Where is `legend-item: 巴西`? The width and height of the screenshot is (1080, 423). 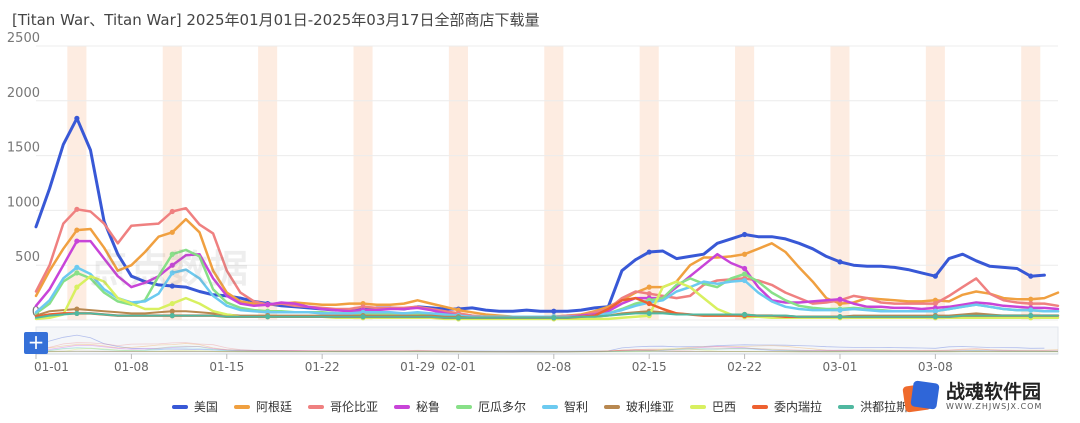
legend-item: 巴西 is located at coordinates (713, 406).